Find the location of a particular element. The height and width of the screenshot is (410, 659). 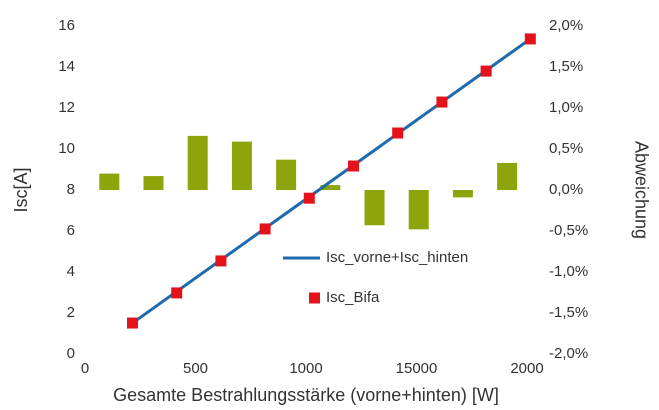

y-axis-label: Isc[A] is located at coordinates (21, 189).